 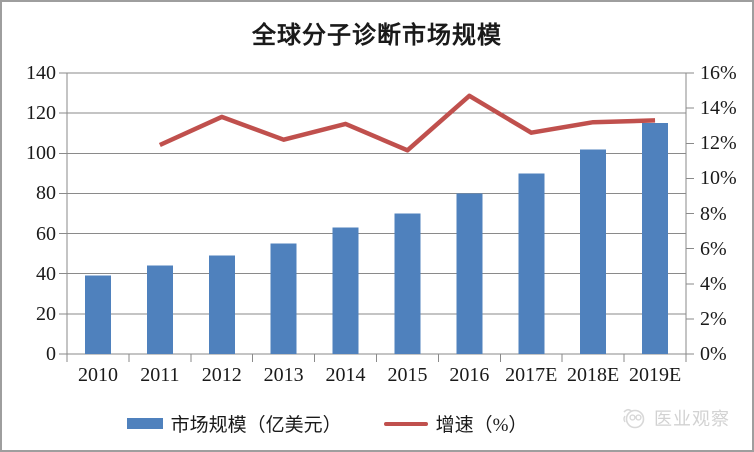 I want to click on y-left-tick-label: 140, so click(x=41, y=73).